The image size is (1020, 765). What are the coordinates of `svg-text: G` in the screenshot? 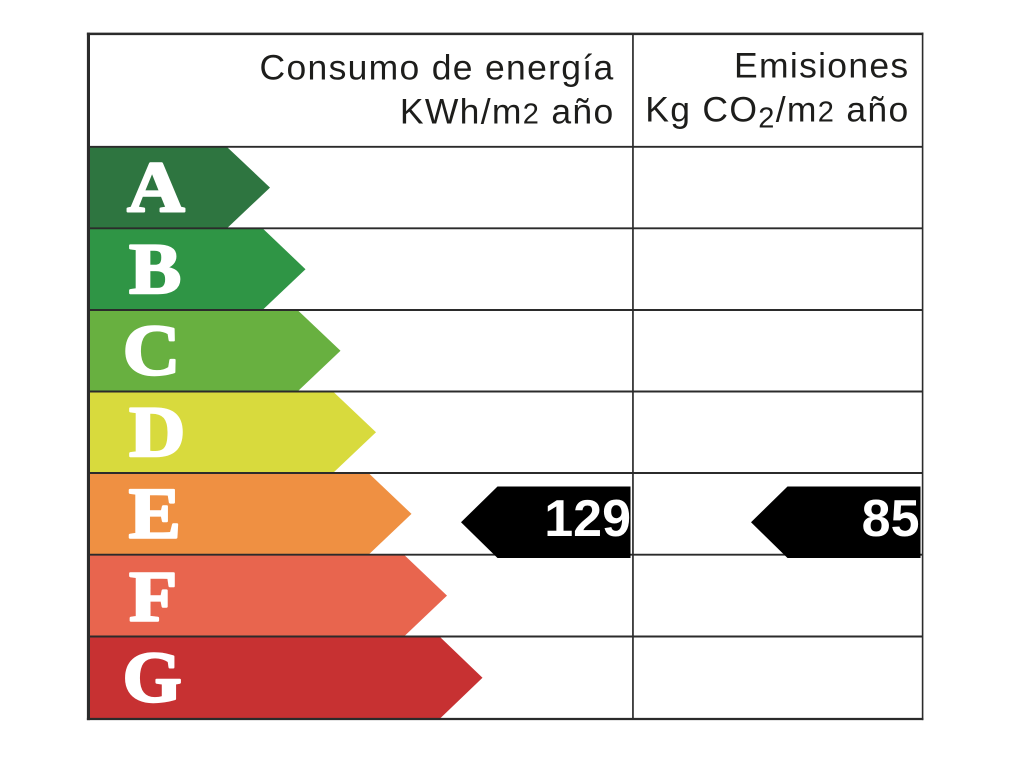 It's located at (152, 677).